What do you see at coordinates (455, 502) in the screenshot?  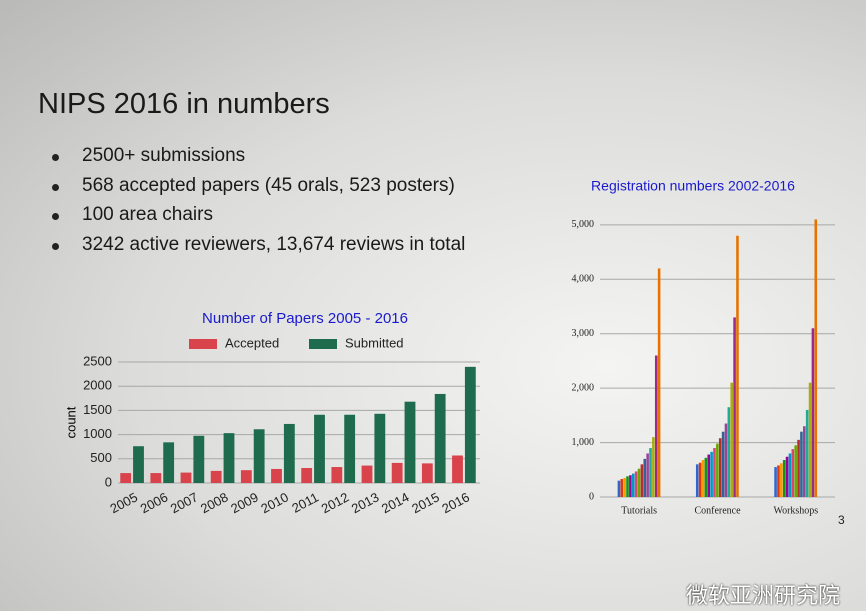 I see `x-tick-label: 2016` at bounding box center [455, 502].